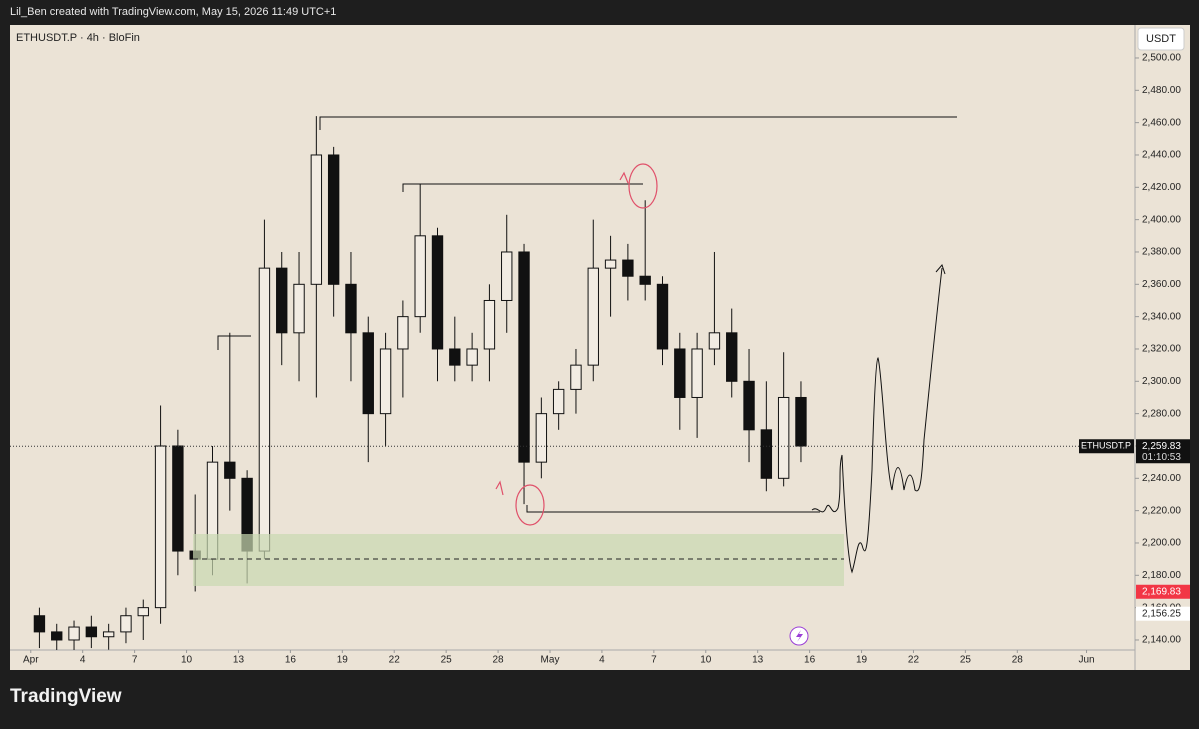 This screenshot has width=1199, height=729. I want to click on y-tick-label: 2,240.00, so click(1161, 478).